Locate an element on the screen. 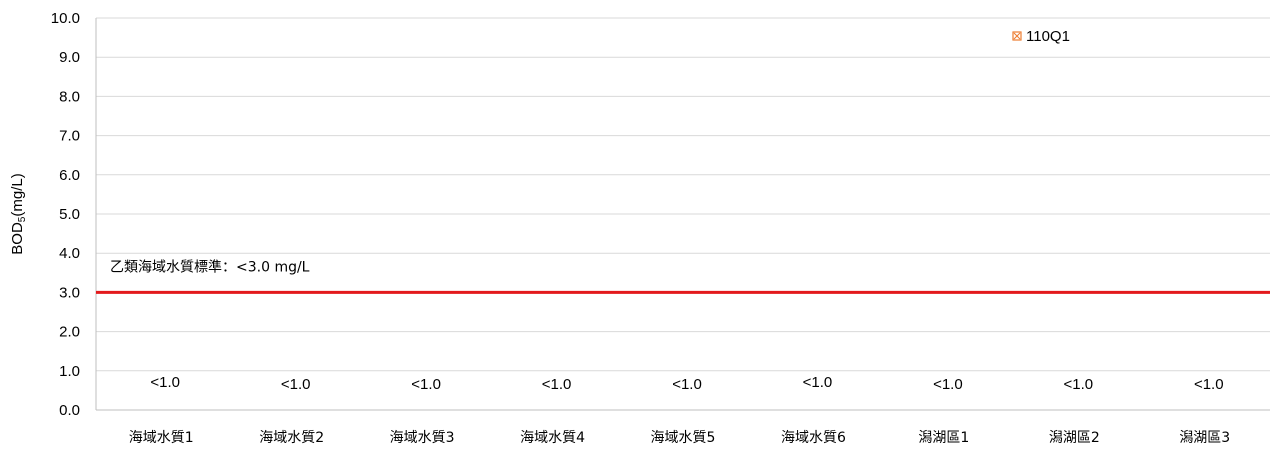 This screenshot has height=450, width=1274. x-tick-label: 海域水質3 is located at coordinates (422, 438).